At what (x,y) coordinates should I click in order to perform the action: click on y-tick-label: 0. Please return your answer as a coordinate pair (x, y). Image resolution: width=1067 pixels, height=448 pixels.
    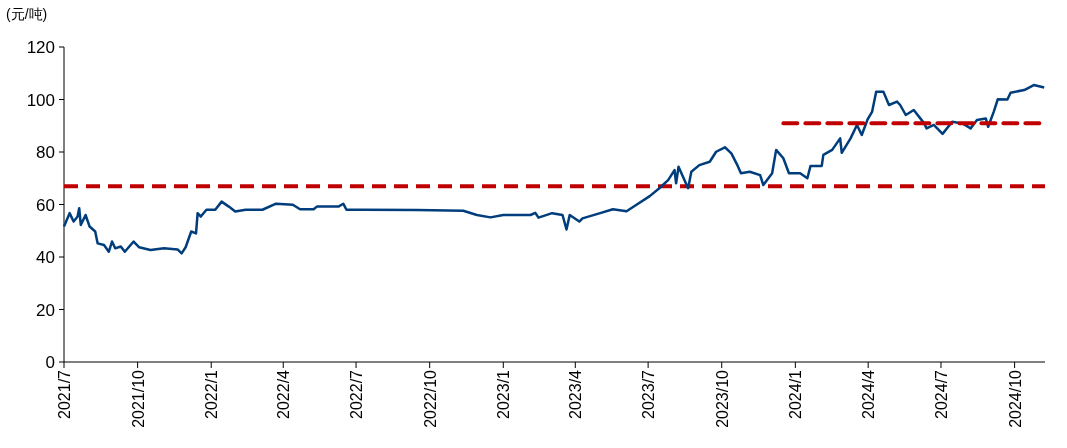
    Looking at the image, I should click on (50, 362).